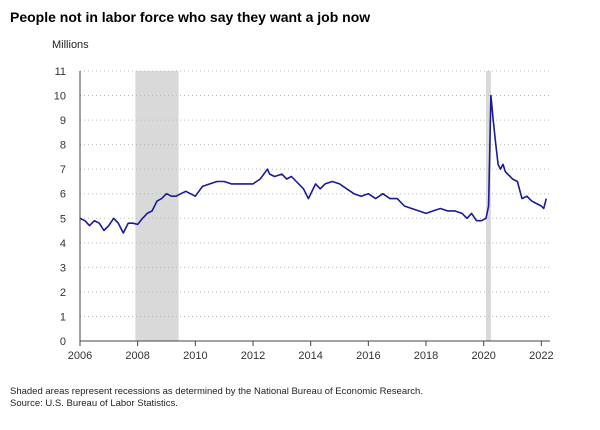  What do you see at coordinates (60, 72) in the screenshot?
I see `y-tick-label: 11` at bounding box center [60, 72].